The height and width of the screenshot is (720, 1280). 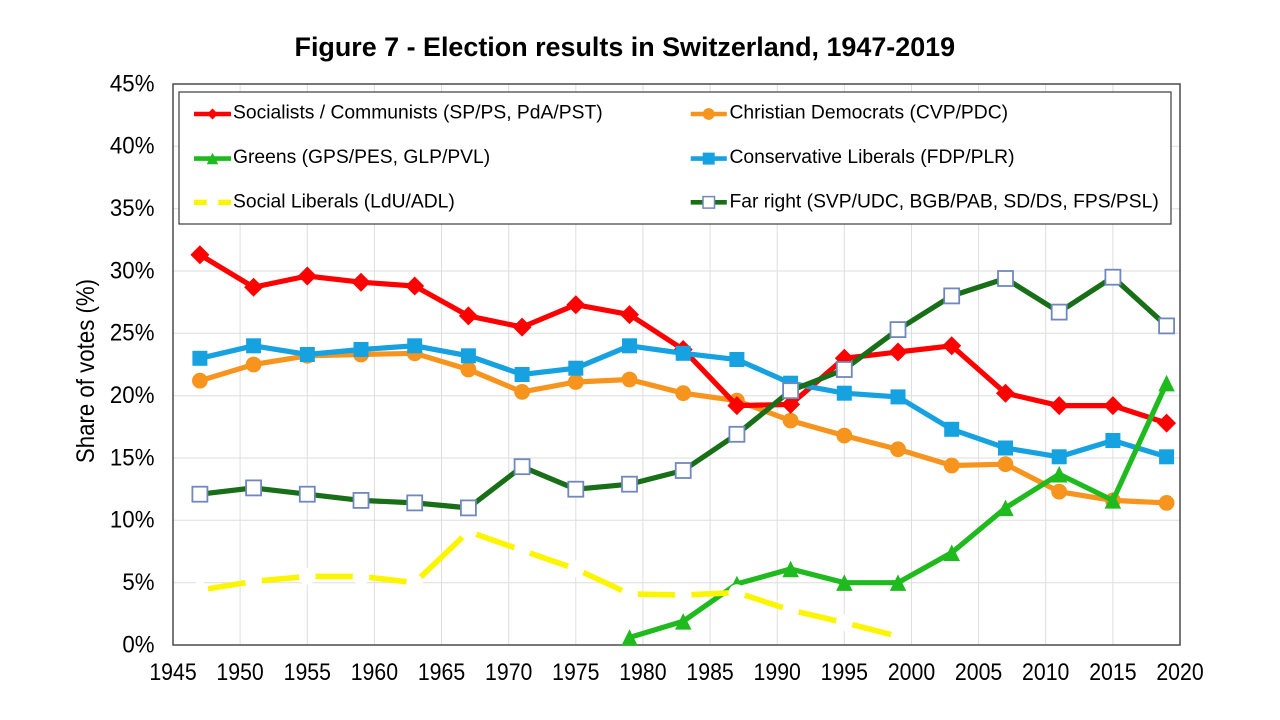 What do you see at coordinates (132, 519) in the screenshot?
I see `svg-text: 10%` at bounding box center [132, 519].